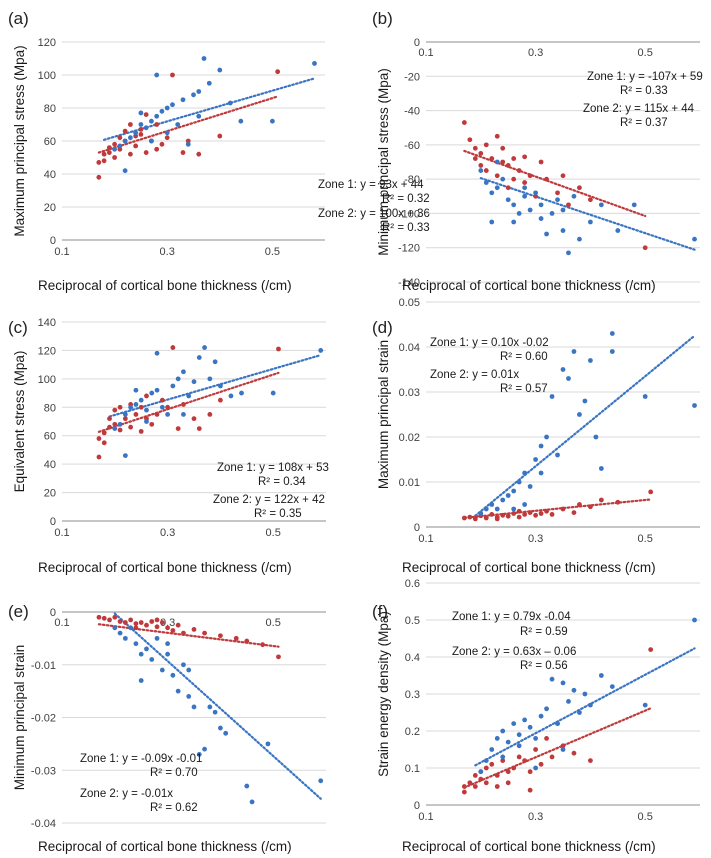  I want to click on regression-annotation: Zone 1: y = 0.79x -0.04, so click(511, 617).